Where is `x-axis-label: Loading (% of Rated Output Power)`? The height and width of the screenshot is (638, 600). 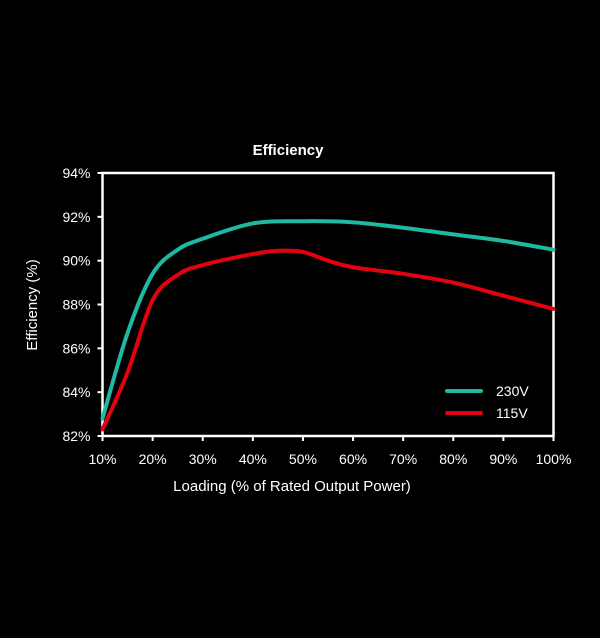
x-axis-label: Loading (% of Rated Output Power) is located at coordinates (292, 486).